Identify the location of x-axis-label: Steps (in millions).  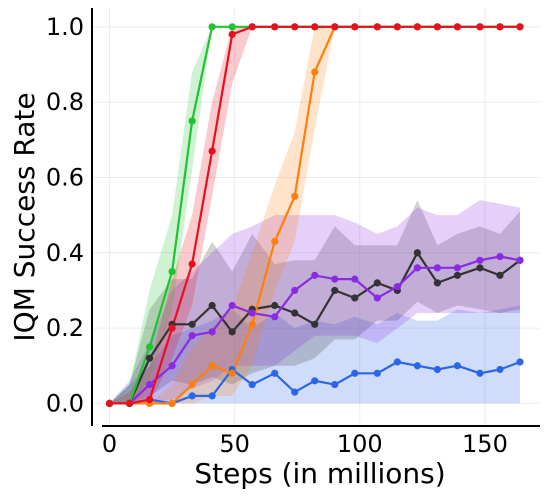
(319, 473).